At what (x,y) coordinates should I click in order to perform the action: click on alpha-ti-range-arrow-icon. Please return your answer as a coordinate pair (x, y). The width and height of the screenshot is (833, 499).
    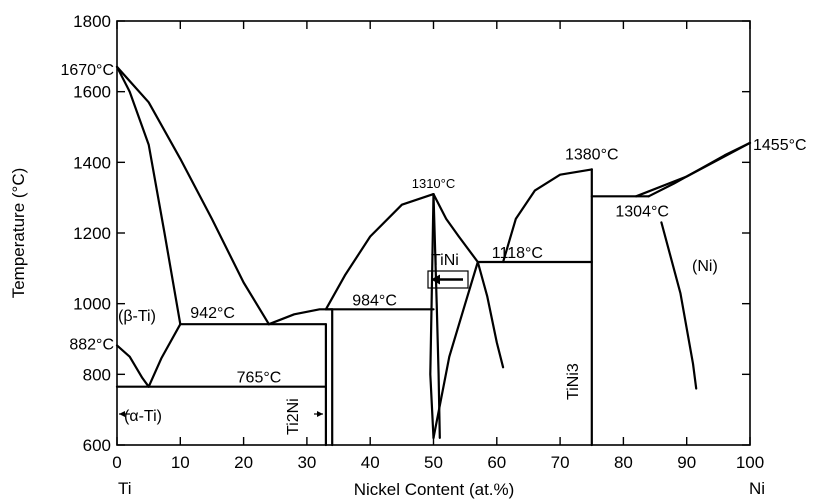
    Looking at the image, I should click on (124, 414).